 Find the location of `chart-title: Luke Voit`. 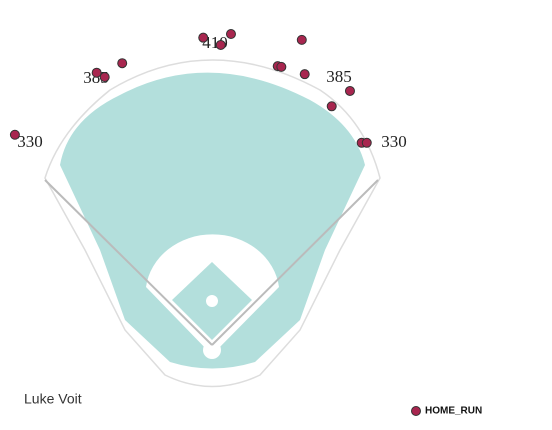

chart-title: Luke Voit is located at coordinates (53, 399).